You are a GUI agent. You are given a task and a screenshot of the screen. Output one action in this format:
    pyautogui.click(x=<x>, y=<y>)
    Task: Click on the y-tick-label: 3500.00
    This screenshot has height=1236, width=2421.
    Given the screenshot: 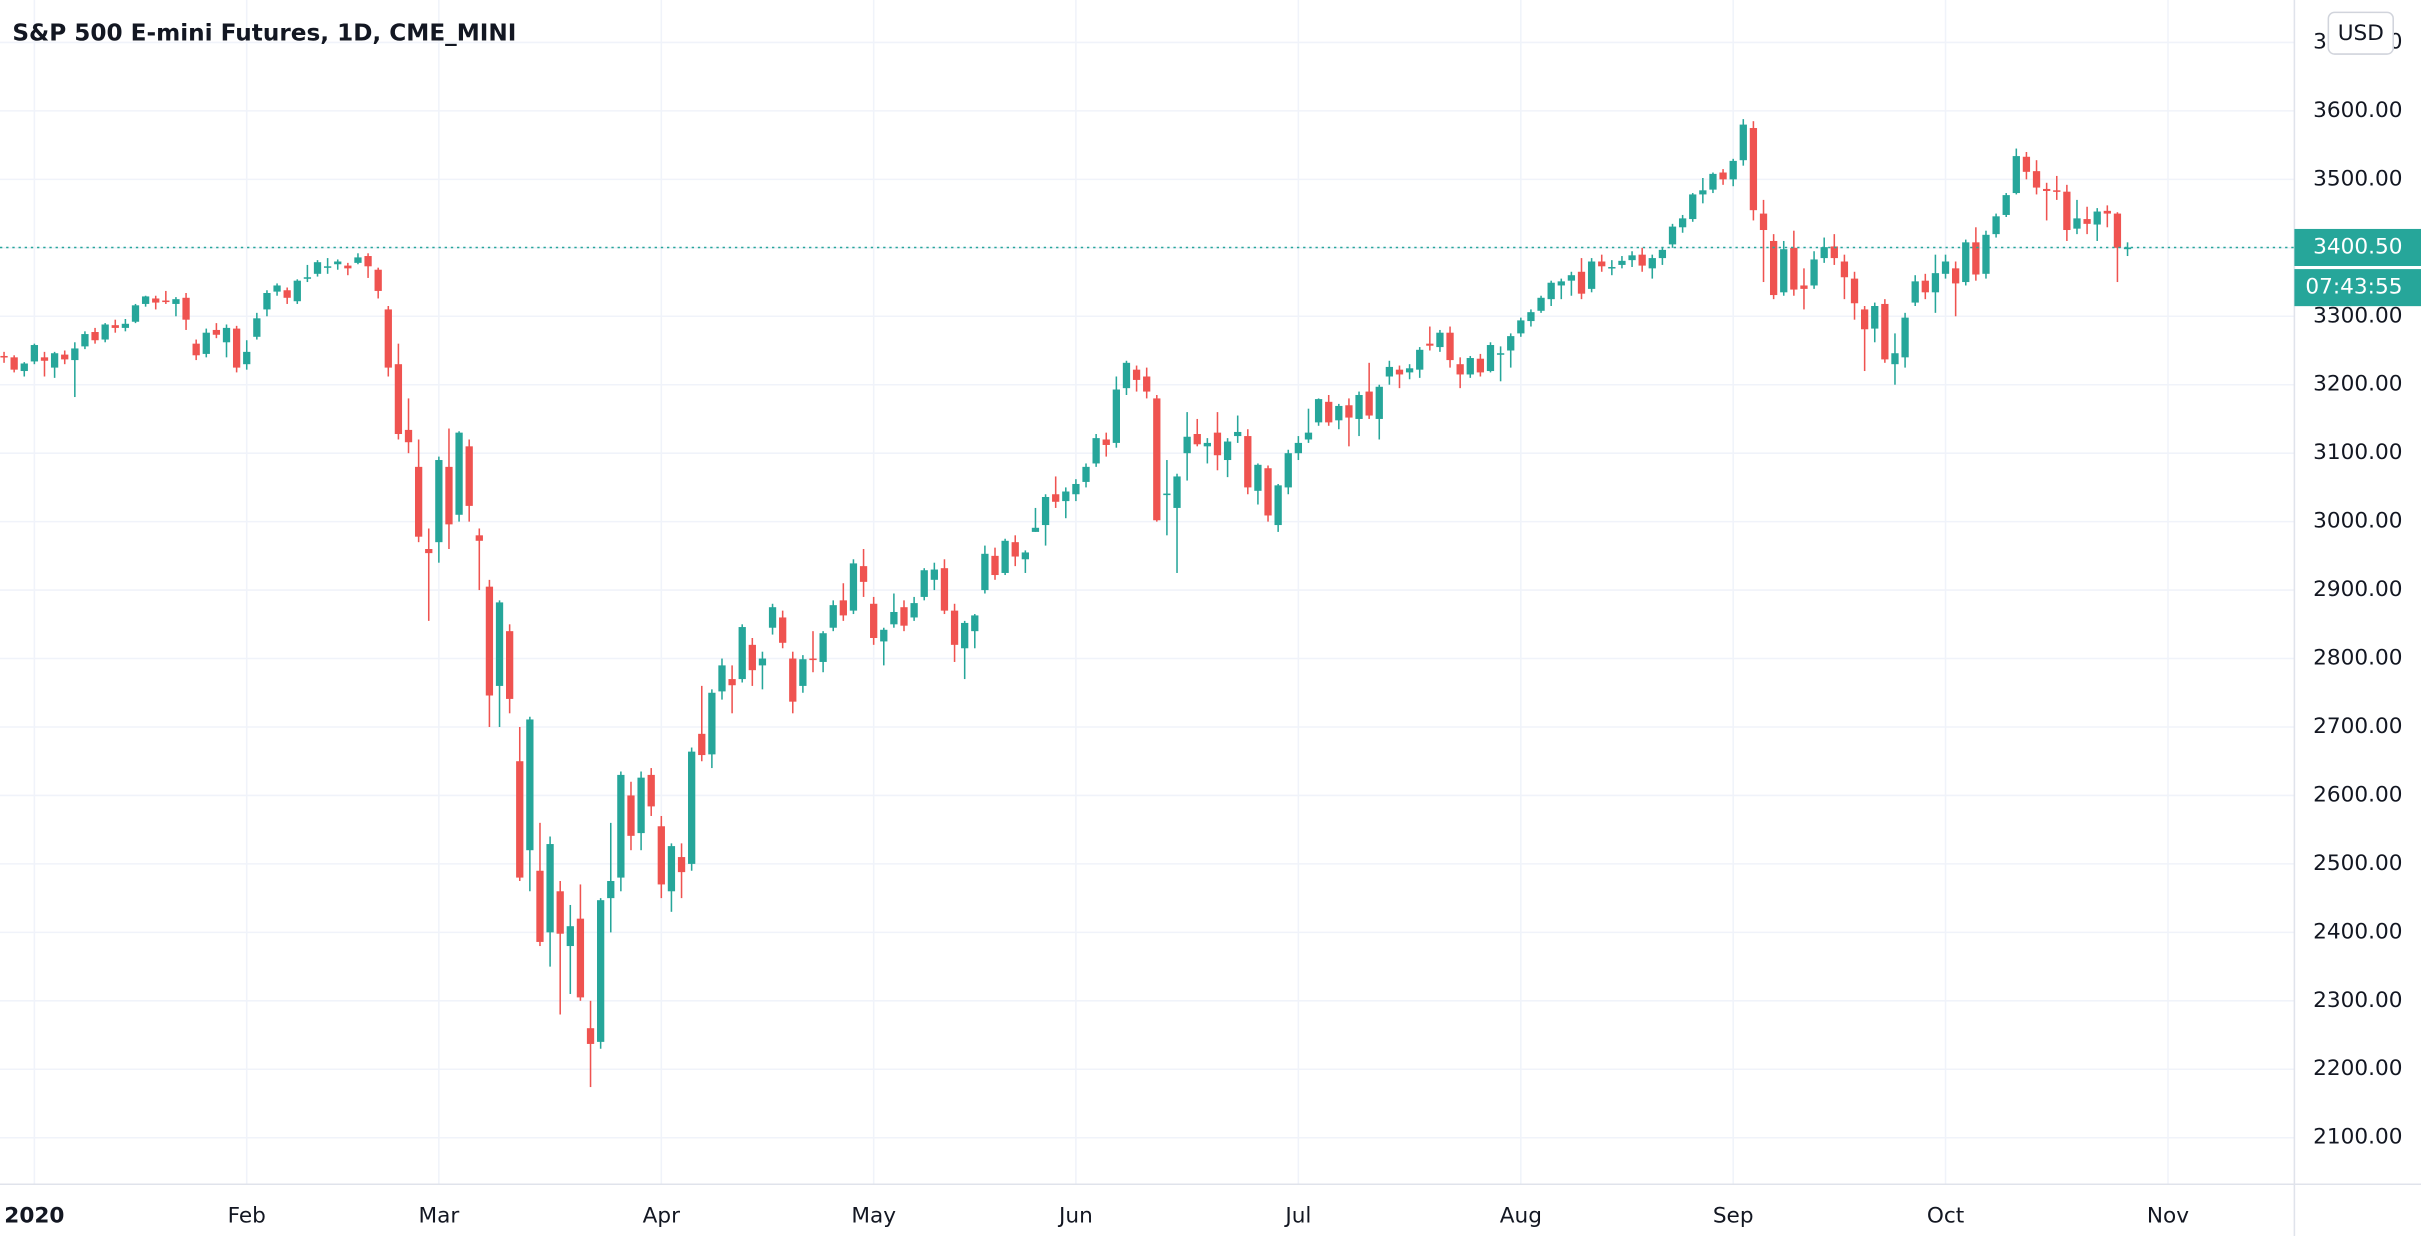 What is the action you would take?
    pyautogui.click(x=2357, y=178)
    